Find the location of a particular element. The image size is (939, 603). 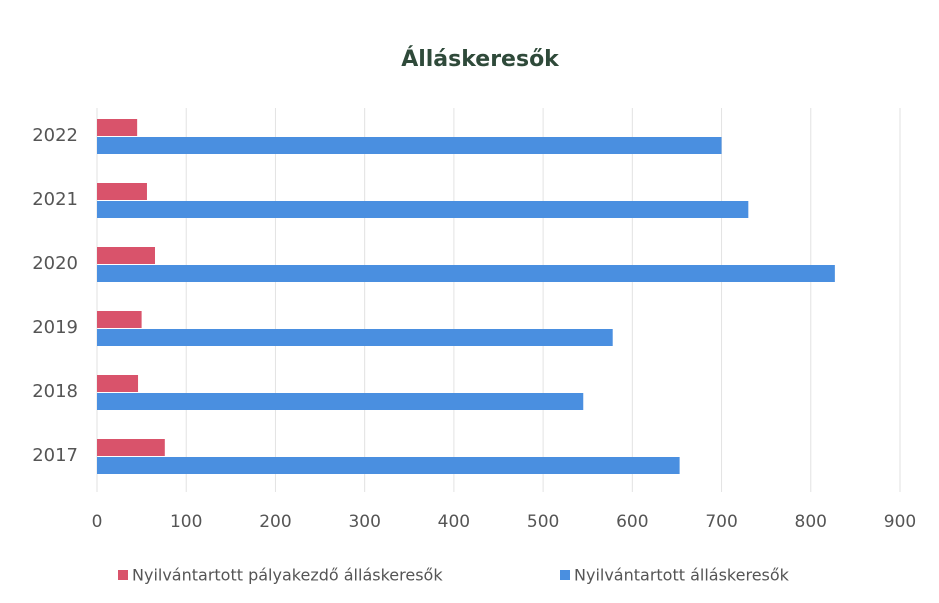

y-tick-label: 2021 is located at coordinates (55, 199).